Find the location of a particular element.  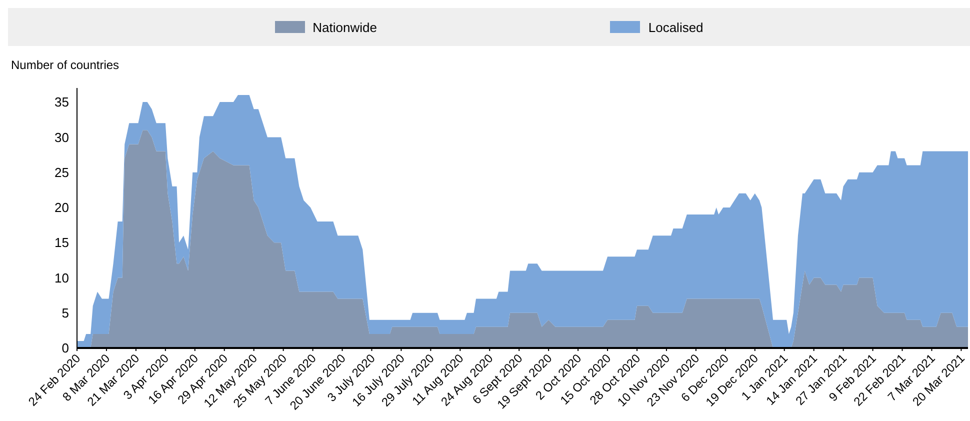

y-tick-label: 20 is located at coordinates (61, 208).